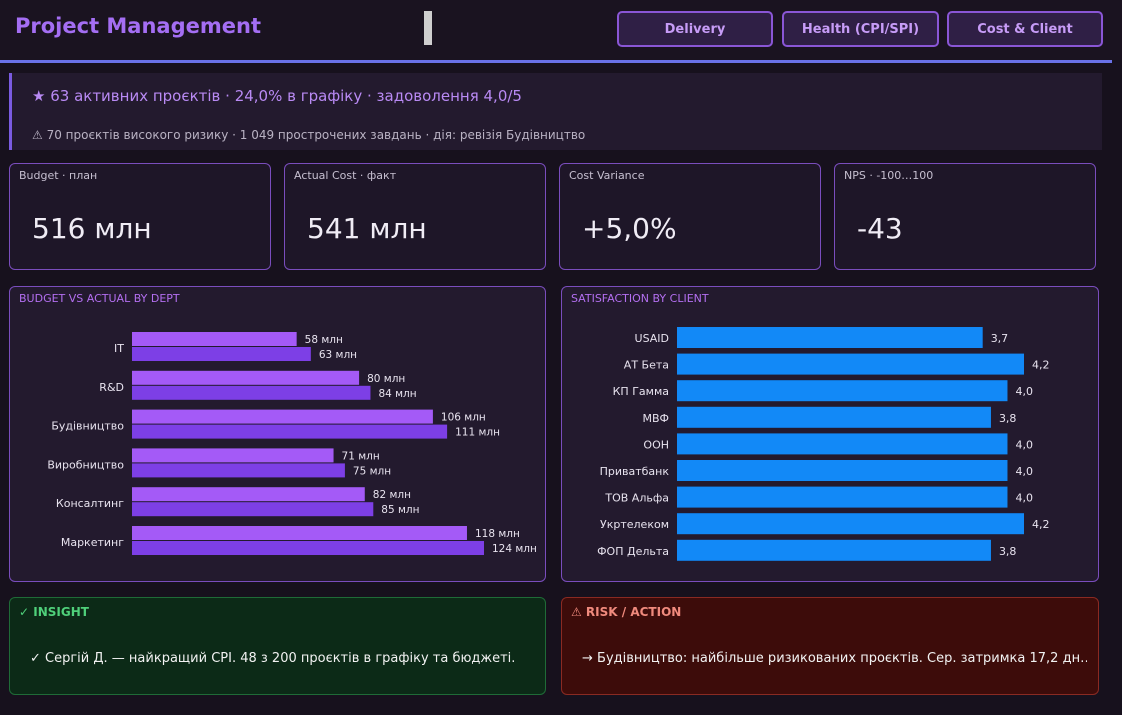 Image resolution: width=1122 pixels, height=715 pixels. Describe the element at coordinates (646, 365) in the screenshot. I see `category-label: АТ Бета` at that location.